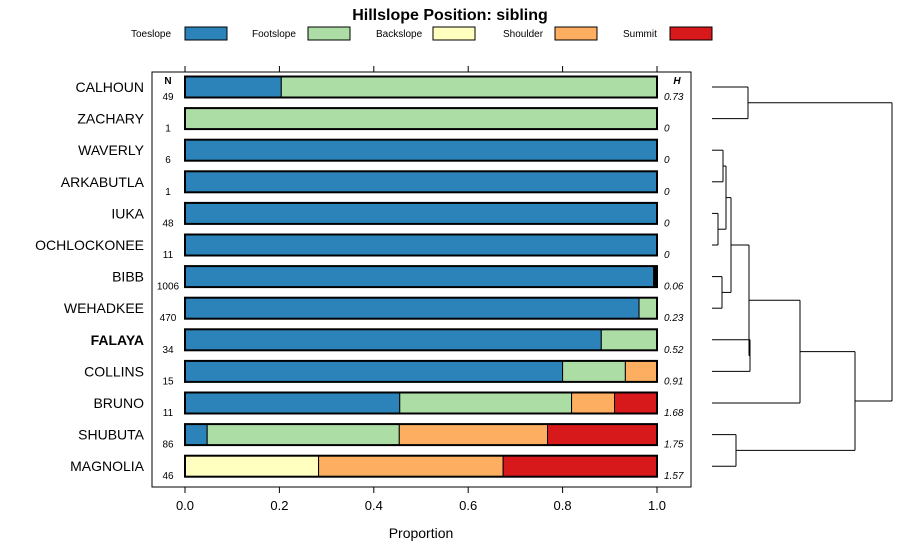 Image resolution: width=900 pixels, height=560 pixels. I want to click on h-header: H, so click(677, 81).